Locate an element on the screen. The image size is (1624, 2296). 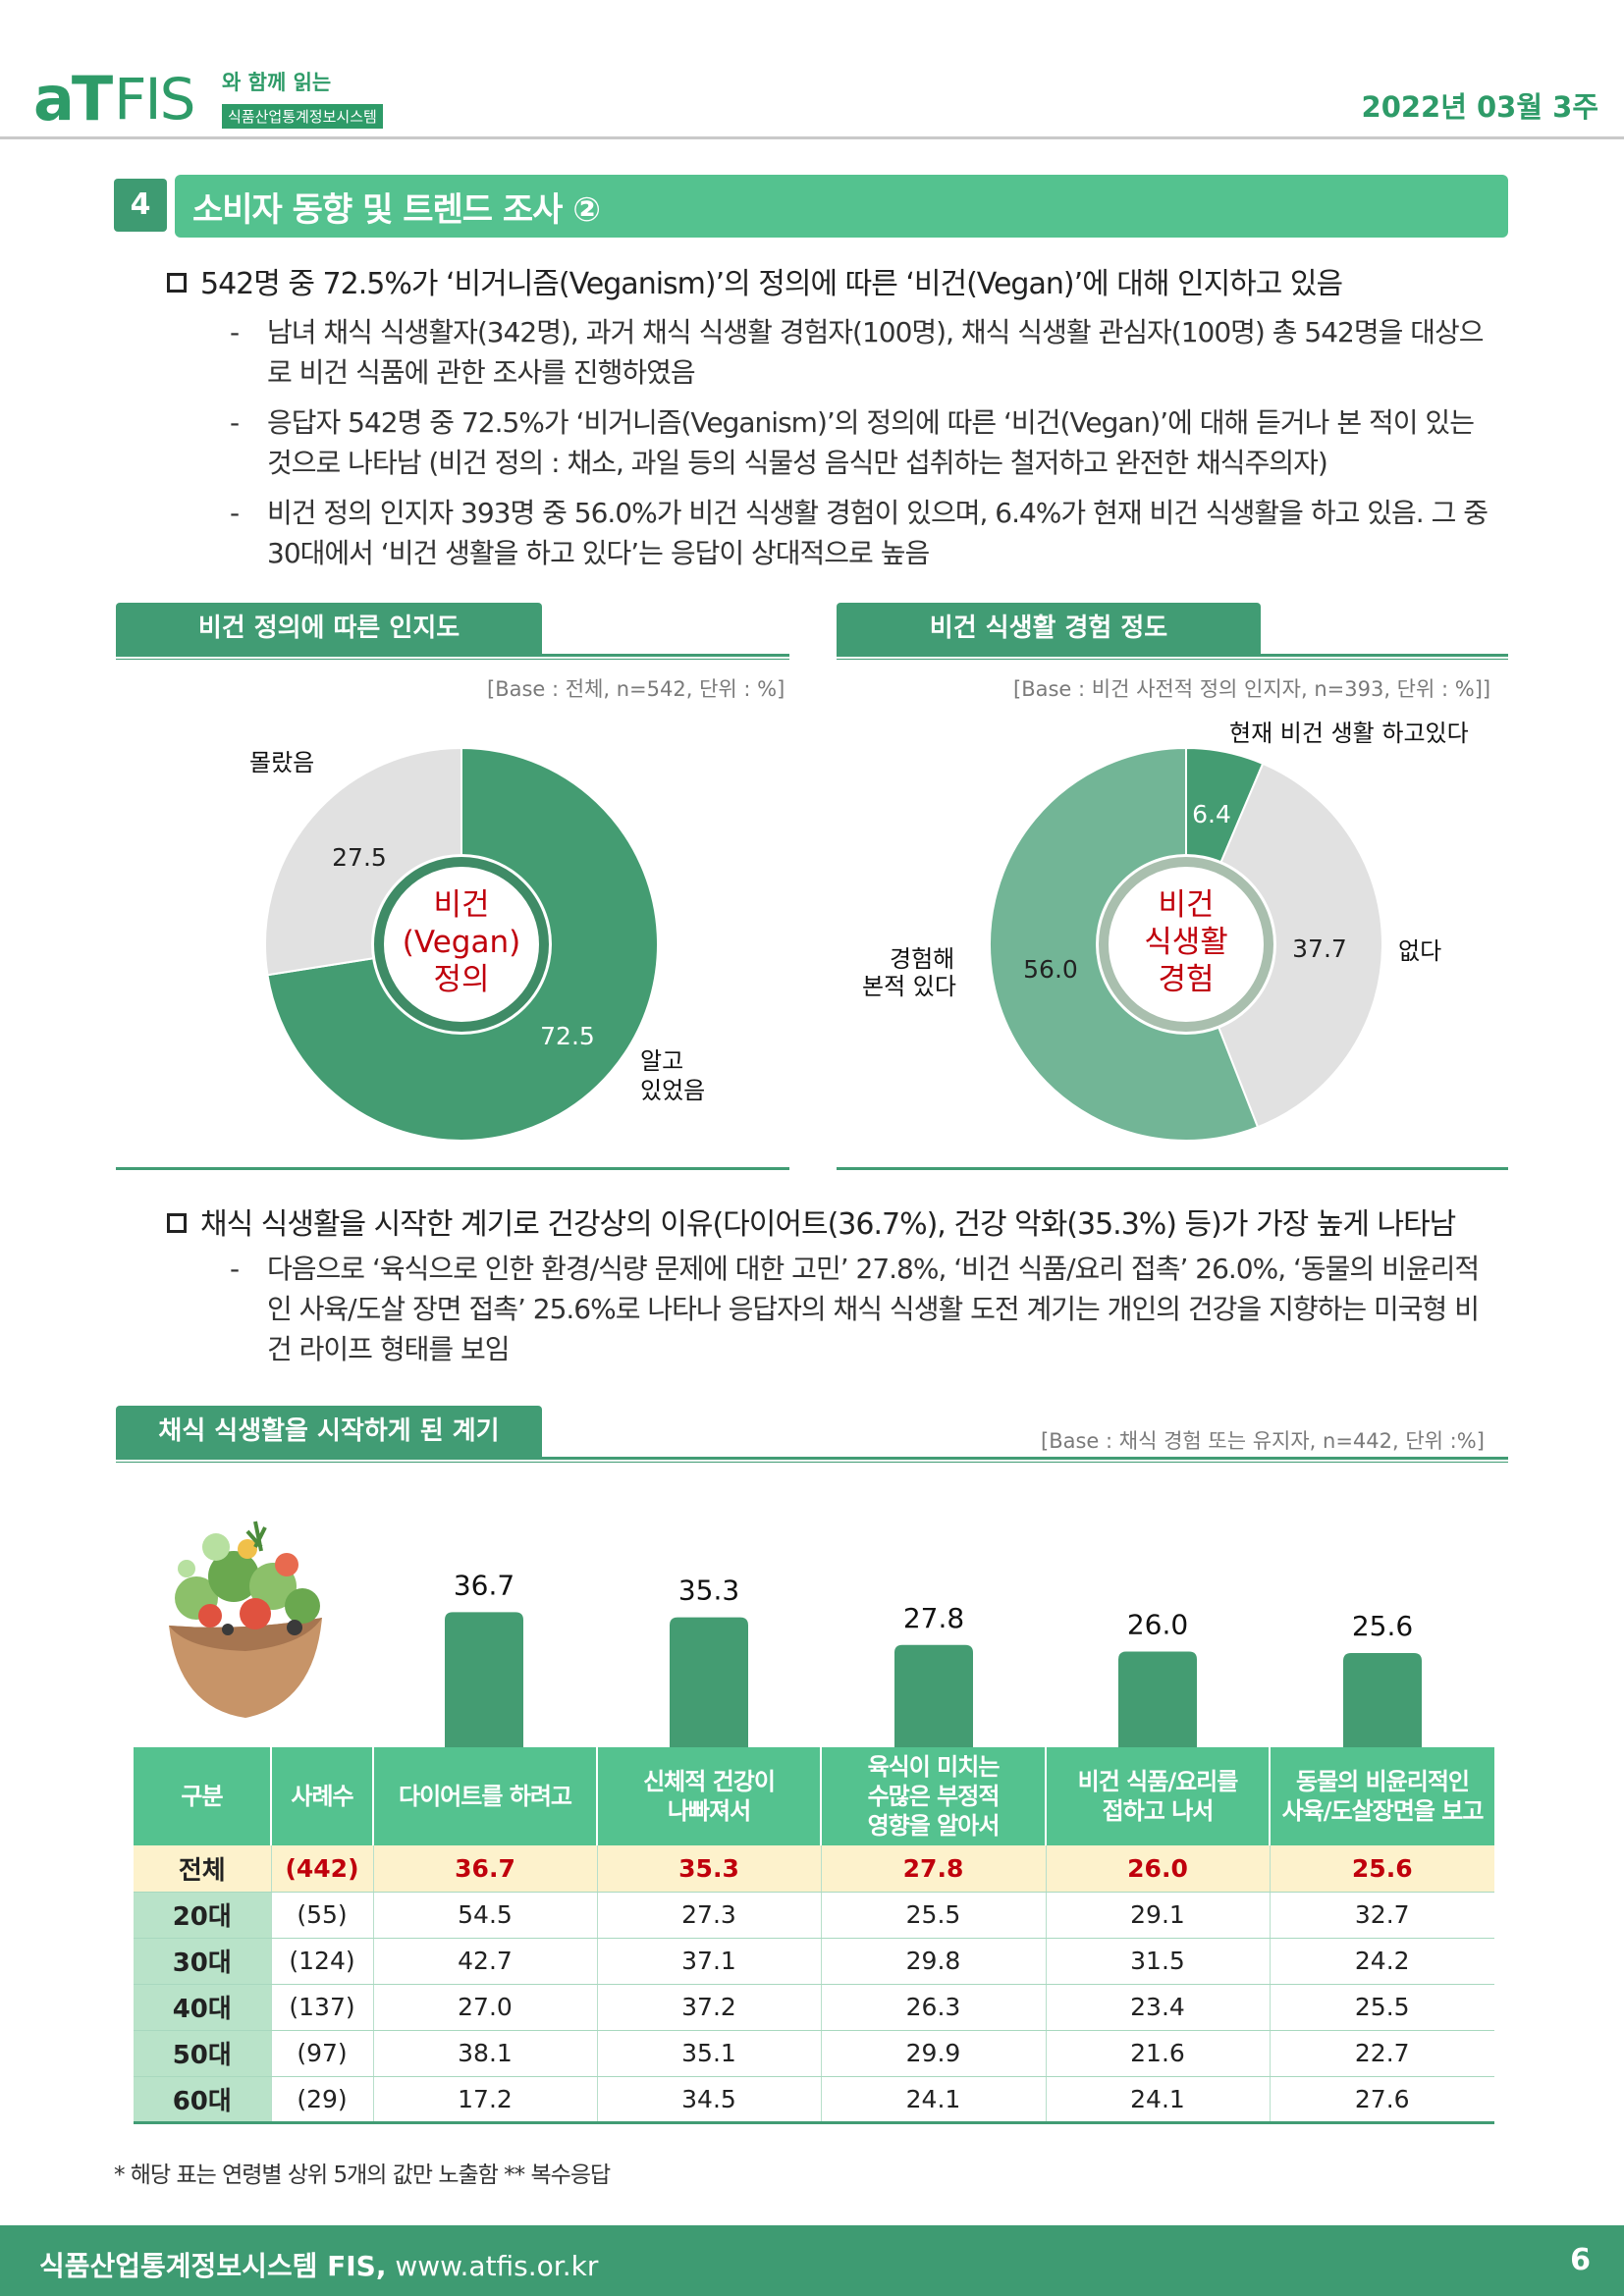
table-cell: (137) is located at coordinates (322, 2007).